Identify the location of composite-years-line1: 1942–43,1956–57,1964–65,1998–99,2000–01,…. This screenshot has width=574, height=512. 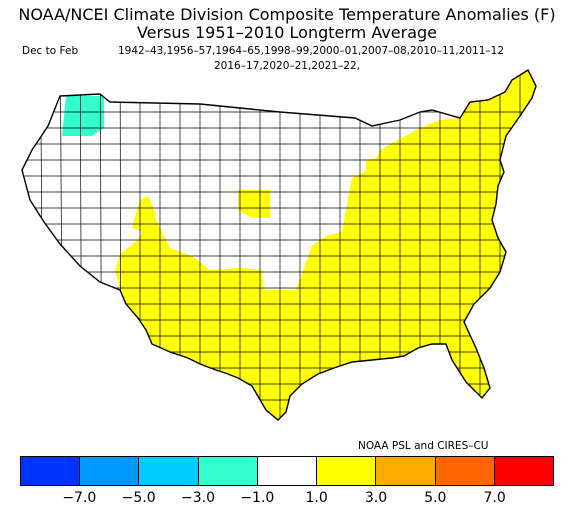
(311, 51).